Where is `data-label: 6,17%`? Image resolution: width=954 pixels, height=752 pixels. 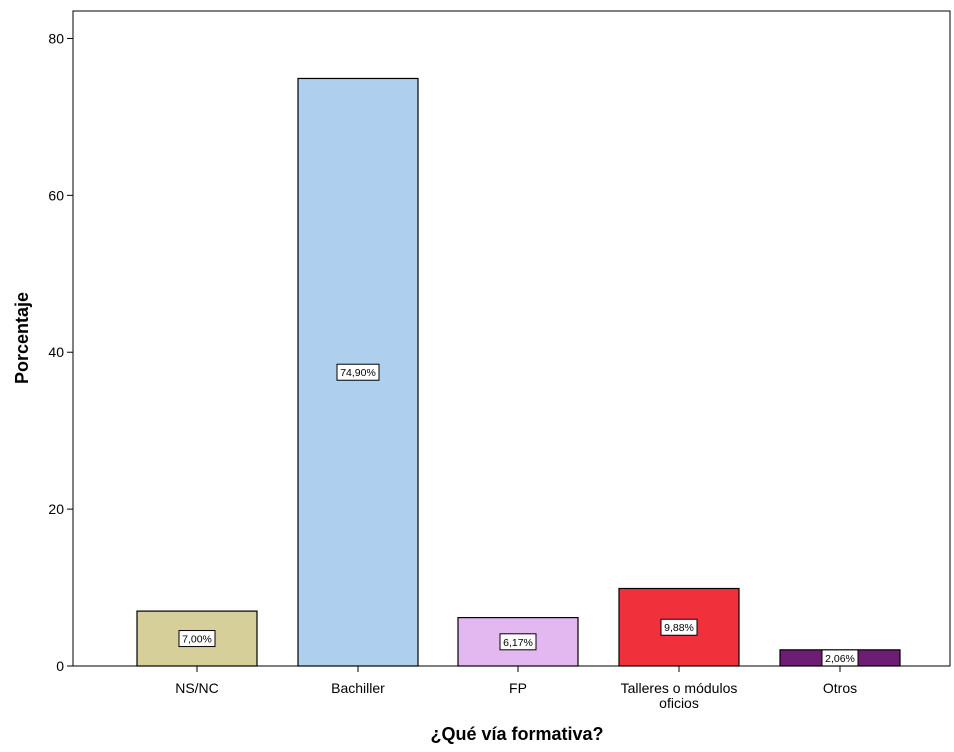 data-label: 6,17% is located at coordinates (518, 643).